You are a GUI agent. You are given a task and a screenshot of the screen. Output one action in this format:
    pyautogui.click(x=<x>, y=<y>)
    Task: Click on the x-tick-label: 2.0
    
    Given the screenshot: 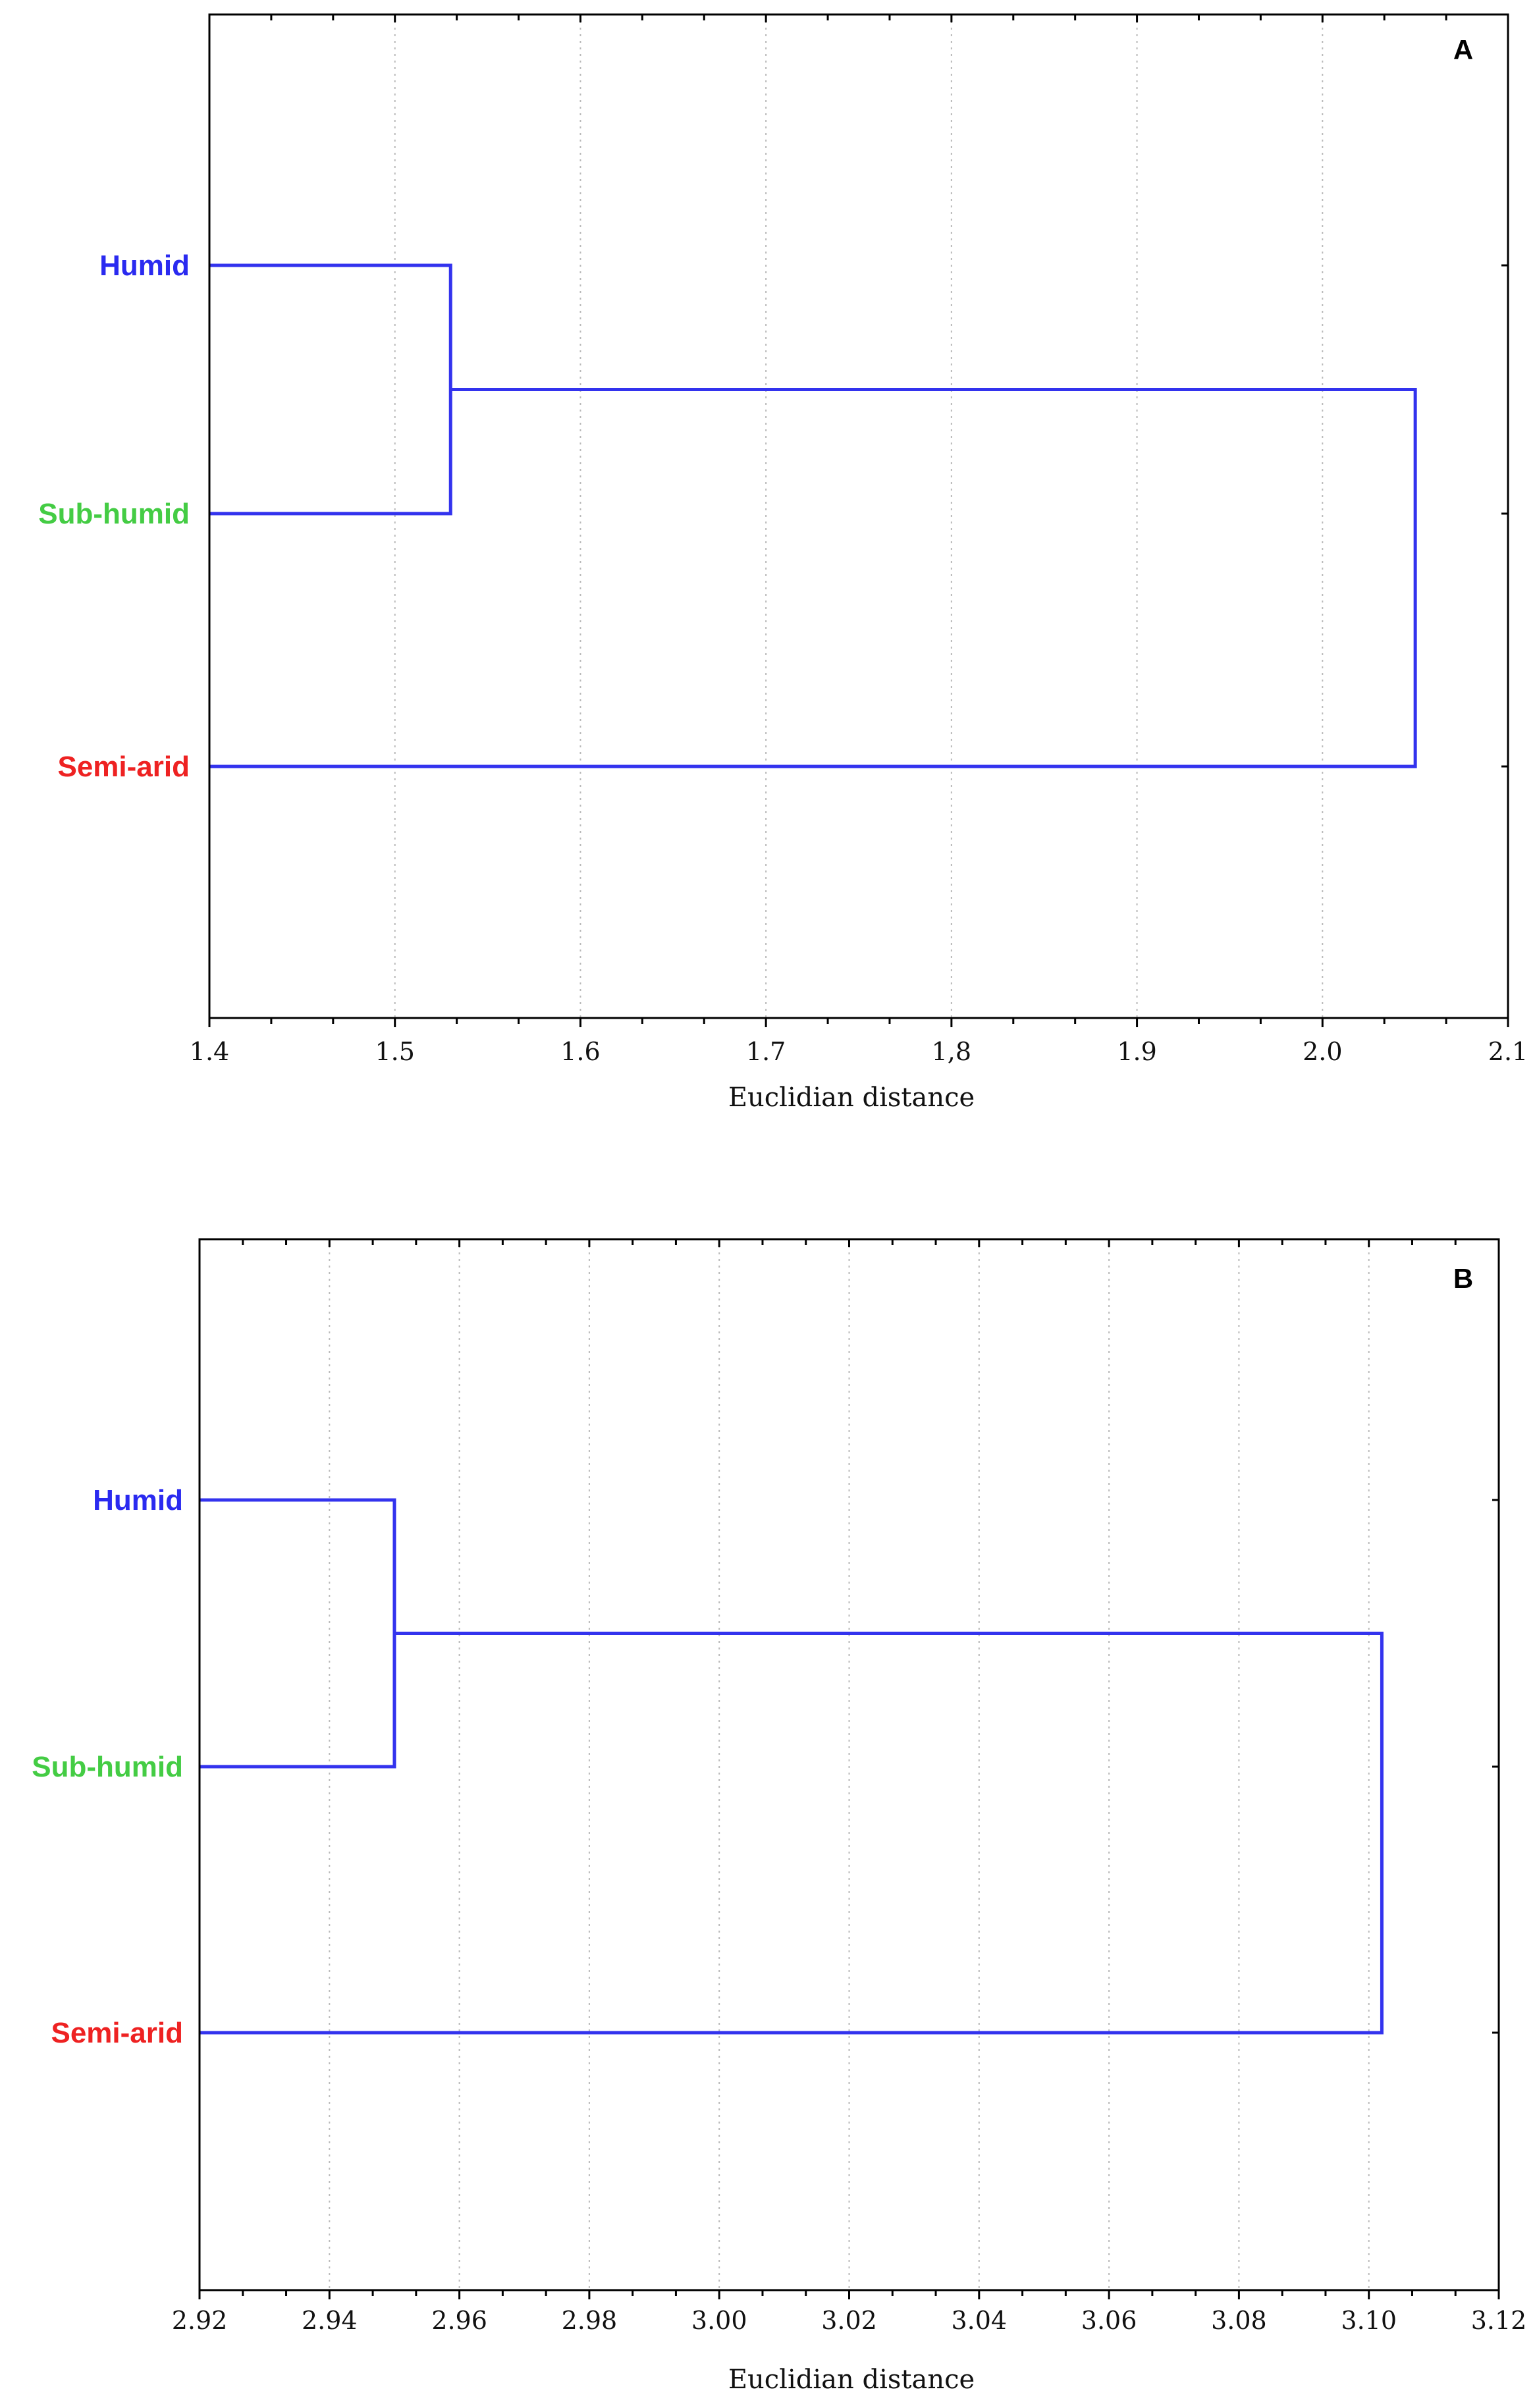 What is the action you would take?
    pyautogui.click(x=1322, y=1051)
    